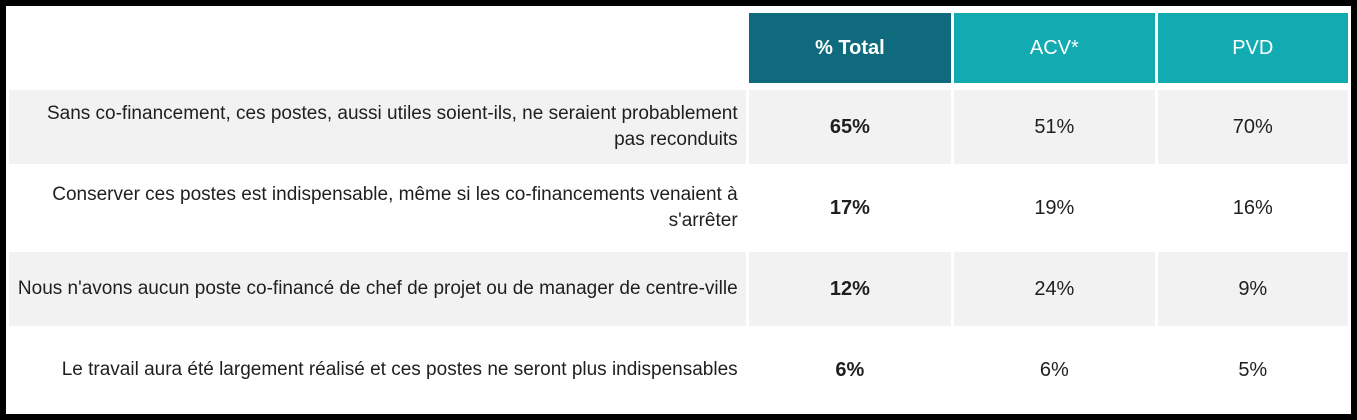 The width and height of the screenshot is (1357, 420). Describe the element at coordinates (1054, 289) in the screenshot. I see `row-value-acv: 24%` at that location.